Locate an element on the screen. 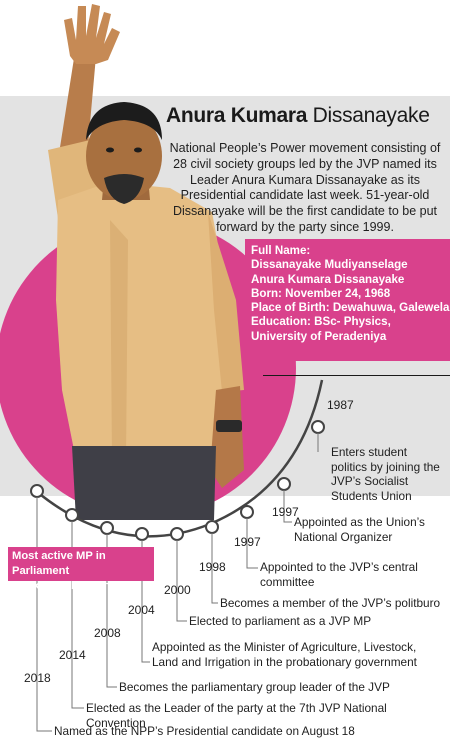 This screenshot has height=749, width=450. divider-line is located at coordinates (356, 375).